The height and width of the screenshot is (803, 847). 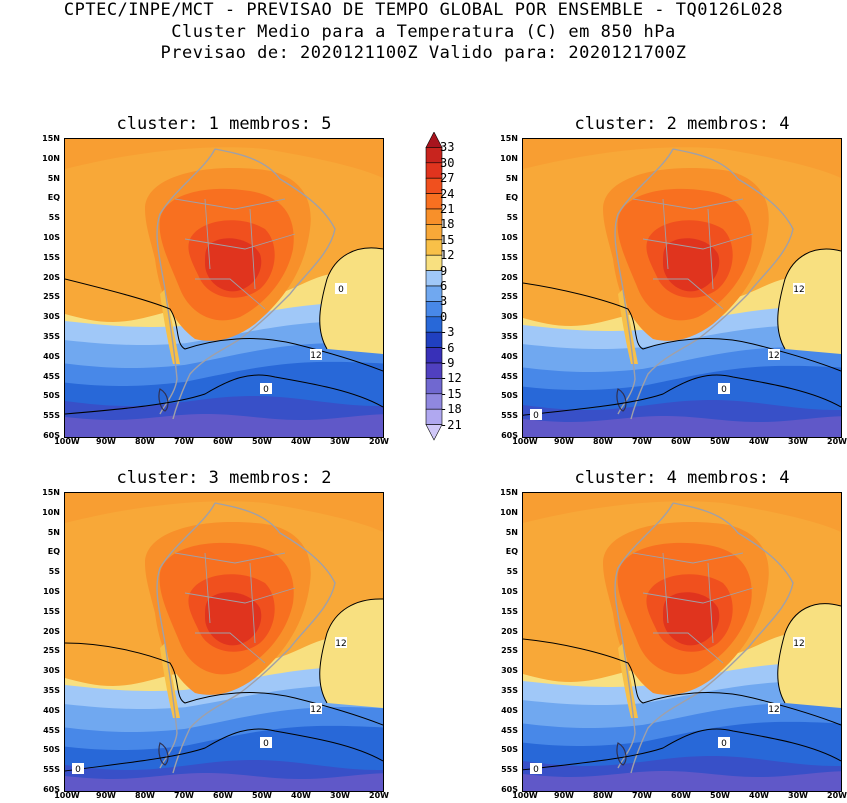 I want to click on colorbar-swatch, so click(x=434, y=432).